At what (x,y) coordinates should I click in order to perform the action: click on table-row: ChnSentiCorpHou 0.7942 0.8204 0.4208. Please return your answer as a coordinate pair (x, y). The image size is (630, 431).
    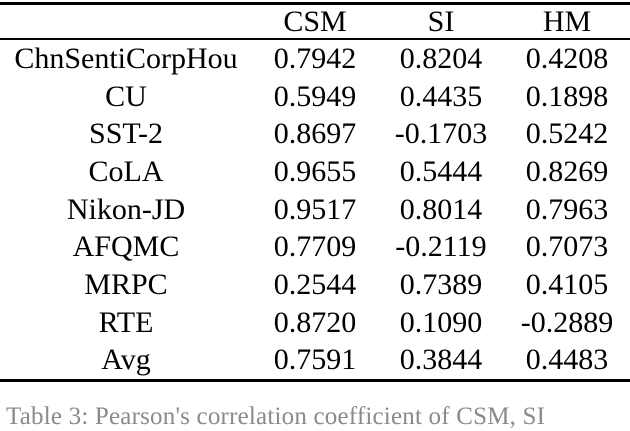
    Looking at the image, I should click on (315, 58).